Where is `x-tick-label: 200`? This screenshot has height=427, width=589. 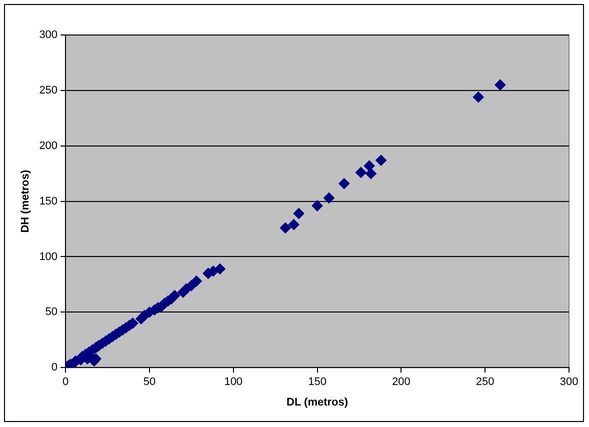 x-tick-label: 200 is located at coordinates (401, 382).